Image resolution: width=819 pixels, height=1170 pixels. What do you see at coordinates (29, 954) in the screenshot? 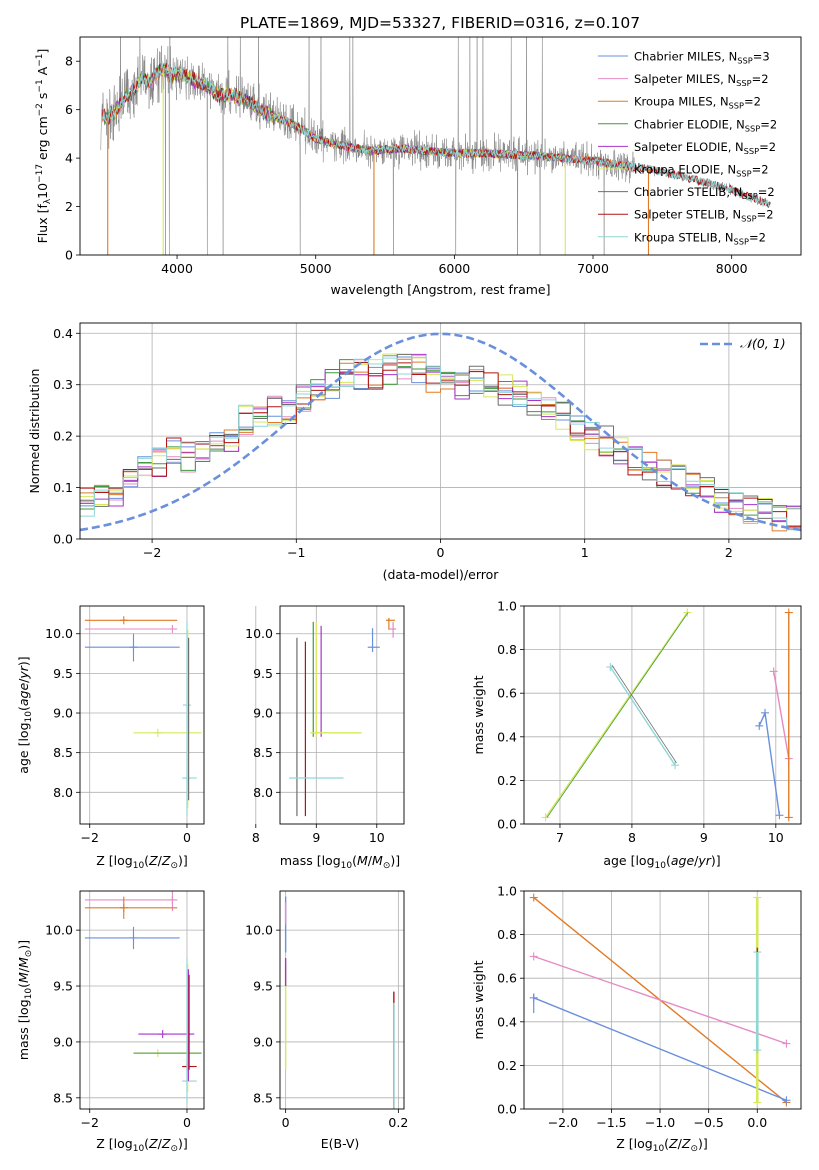
I see `label-part: ⊙` at bounding box center [29, 954].